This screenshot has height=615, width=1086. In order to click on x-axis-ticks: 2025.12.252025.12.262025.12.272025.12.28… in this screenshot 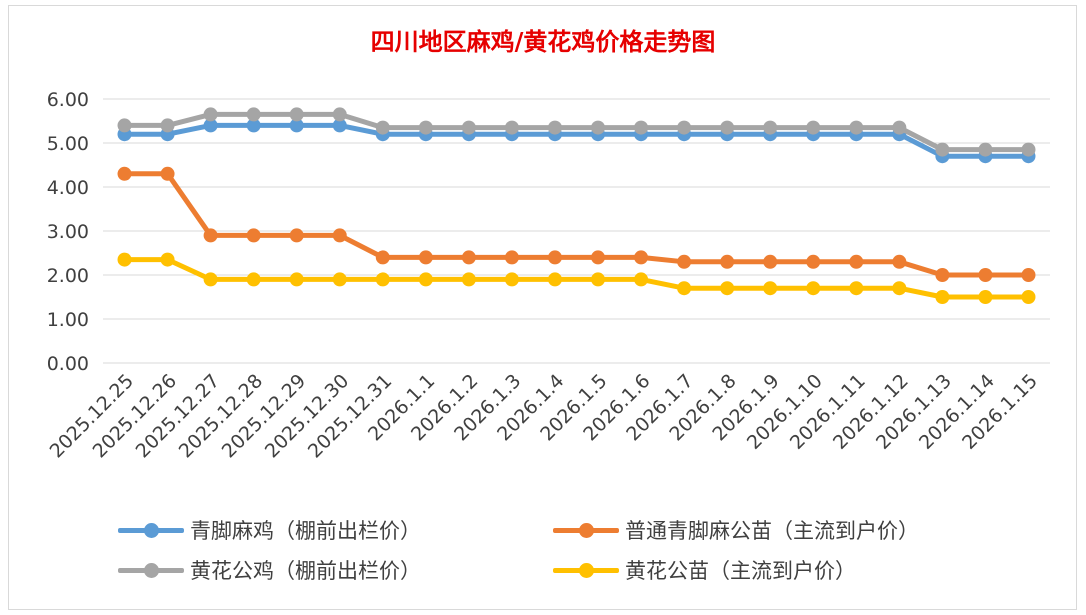, I will do `click(544, 416)`.